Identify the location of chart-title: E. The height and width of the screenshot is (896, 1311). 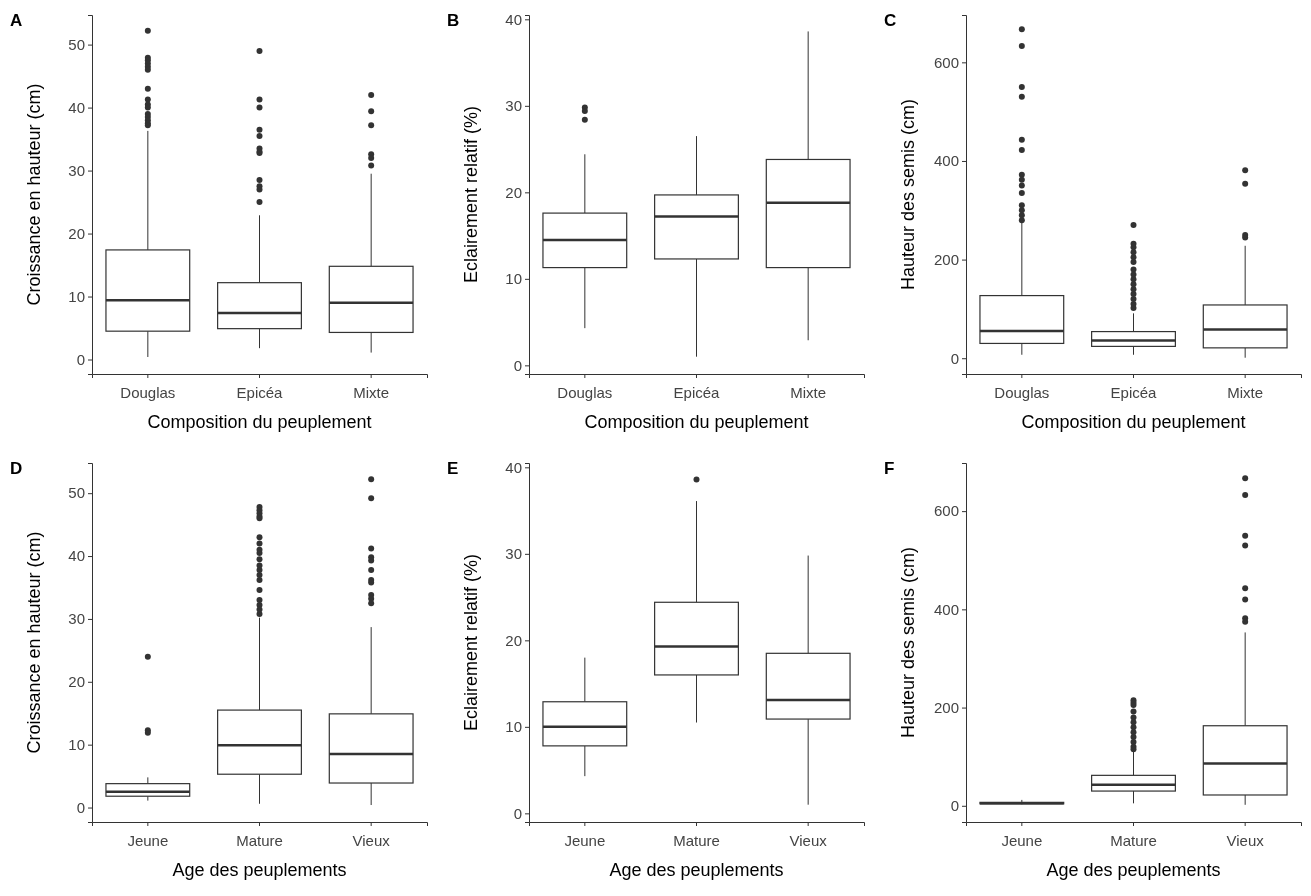
(453, 468).